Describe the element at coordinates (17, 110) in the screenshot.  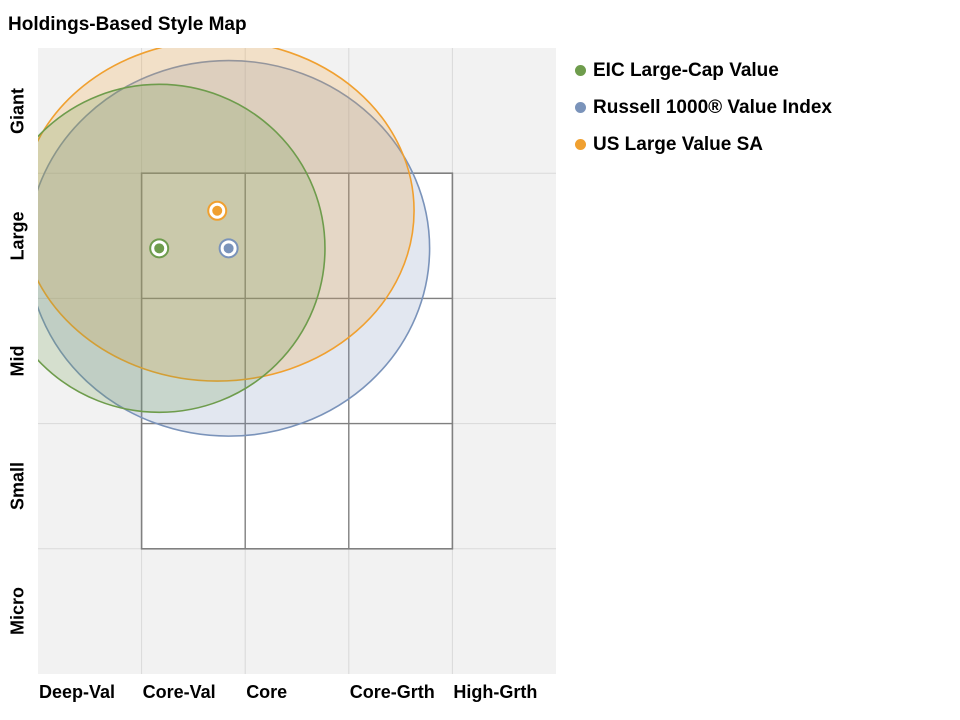
I see `y-tick-label: Giant` at that location.